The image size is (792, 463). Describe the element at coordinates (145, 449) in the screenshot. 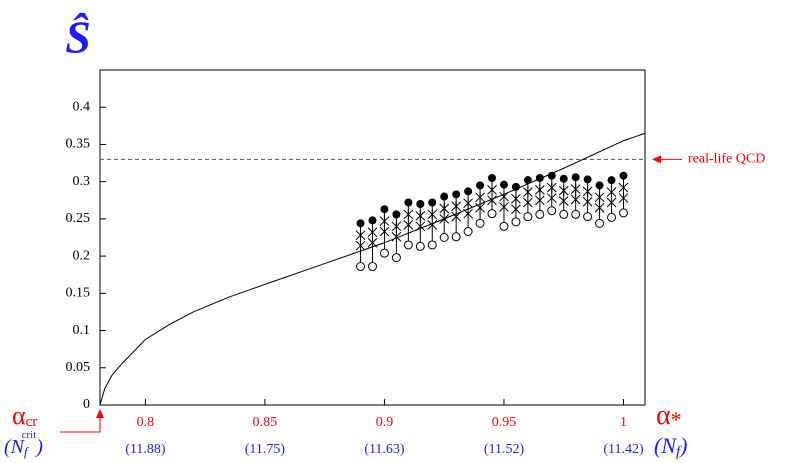

I see `x-second-tick-label: (11.88)` at that location.